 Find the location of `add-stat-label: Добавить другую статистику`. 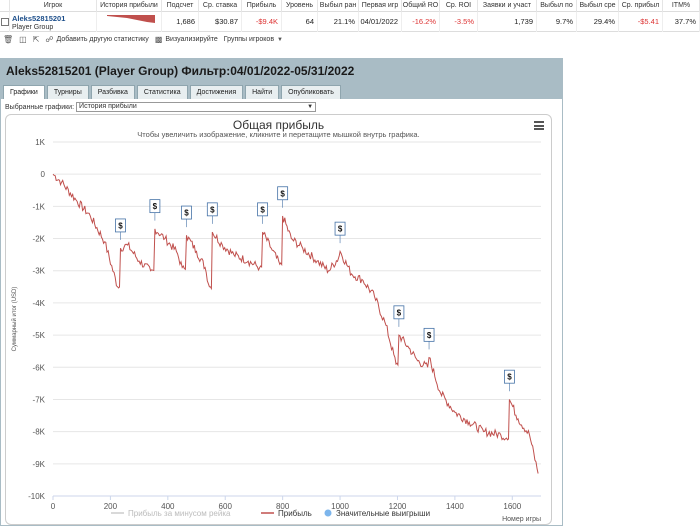

add-stat-label: Добавить другую статистику is located at coordinates (102, 39).